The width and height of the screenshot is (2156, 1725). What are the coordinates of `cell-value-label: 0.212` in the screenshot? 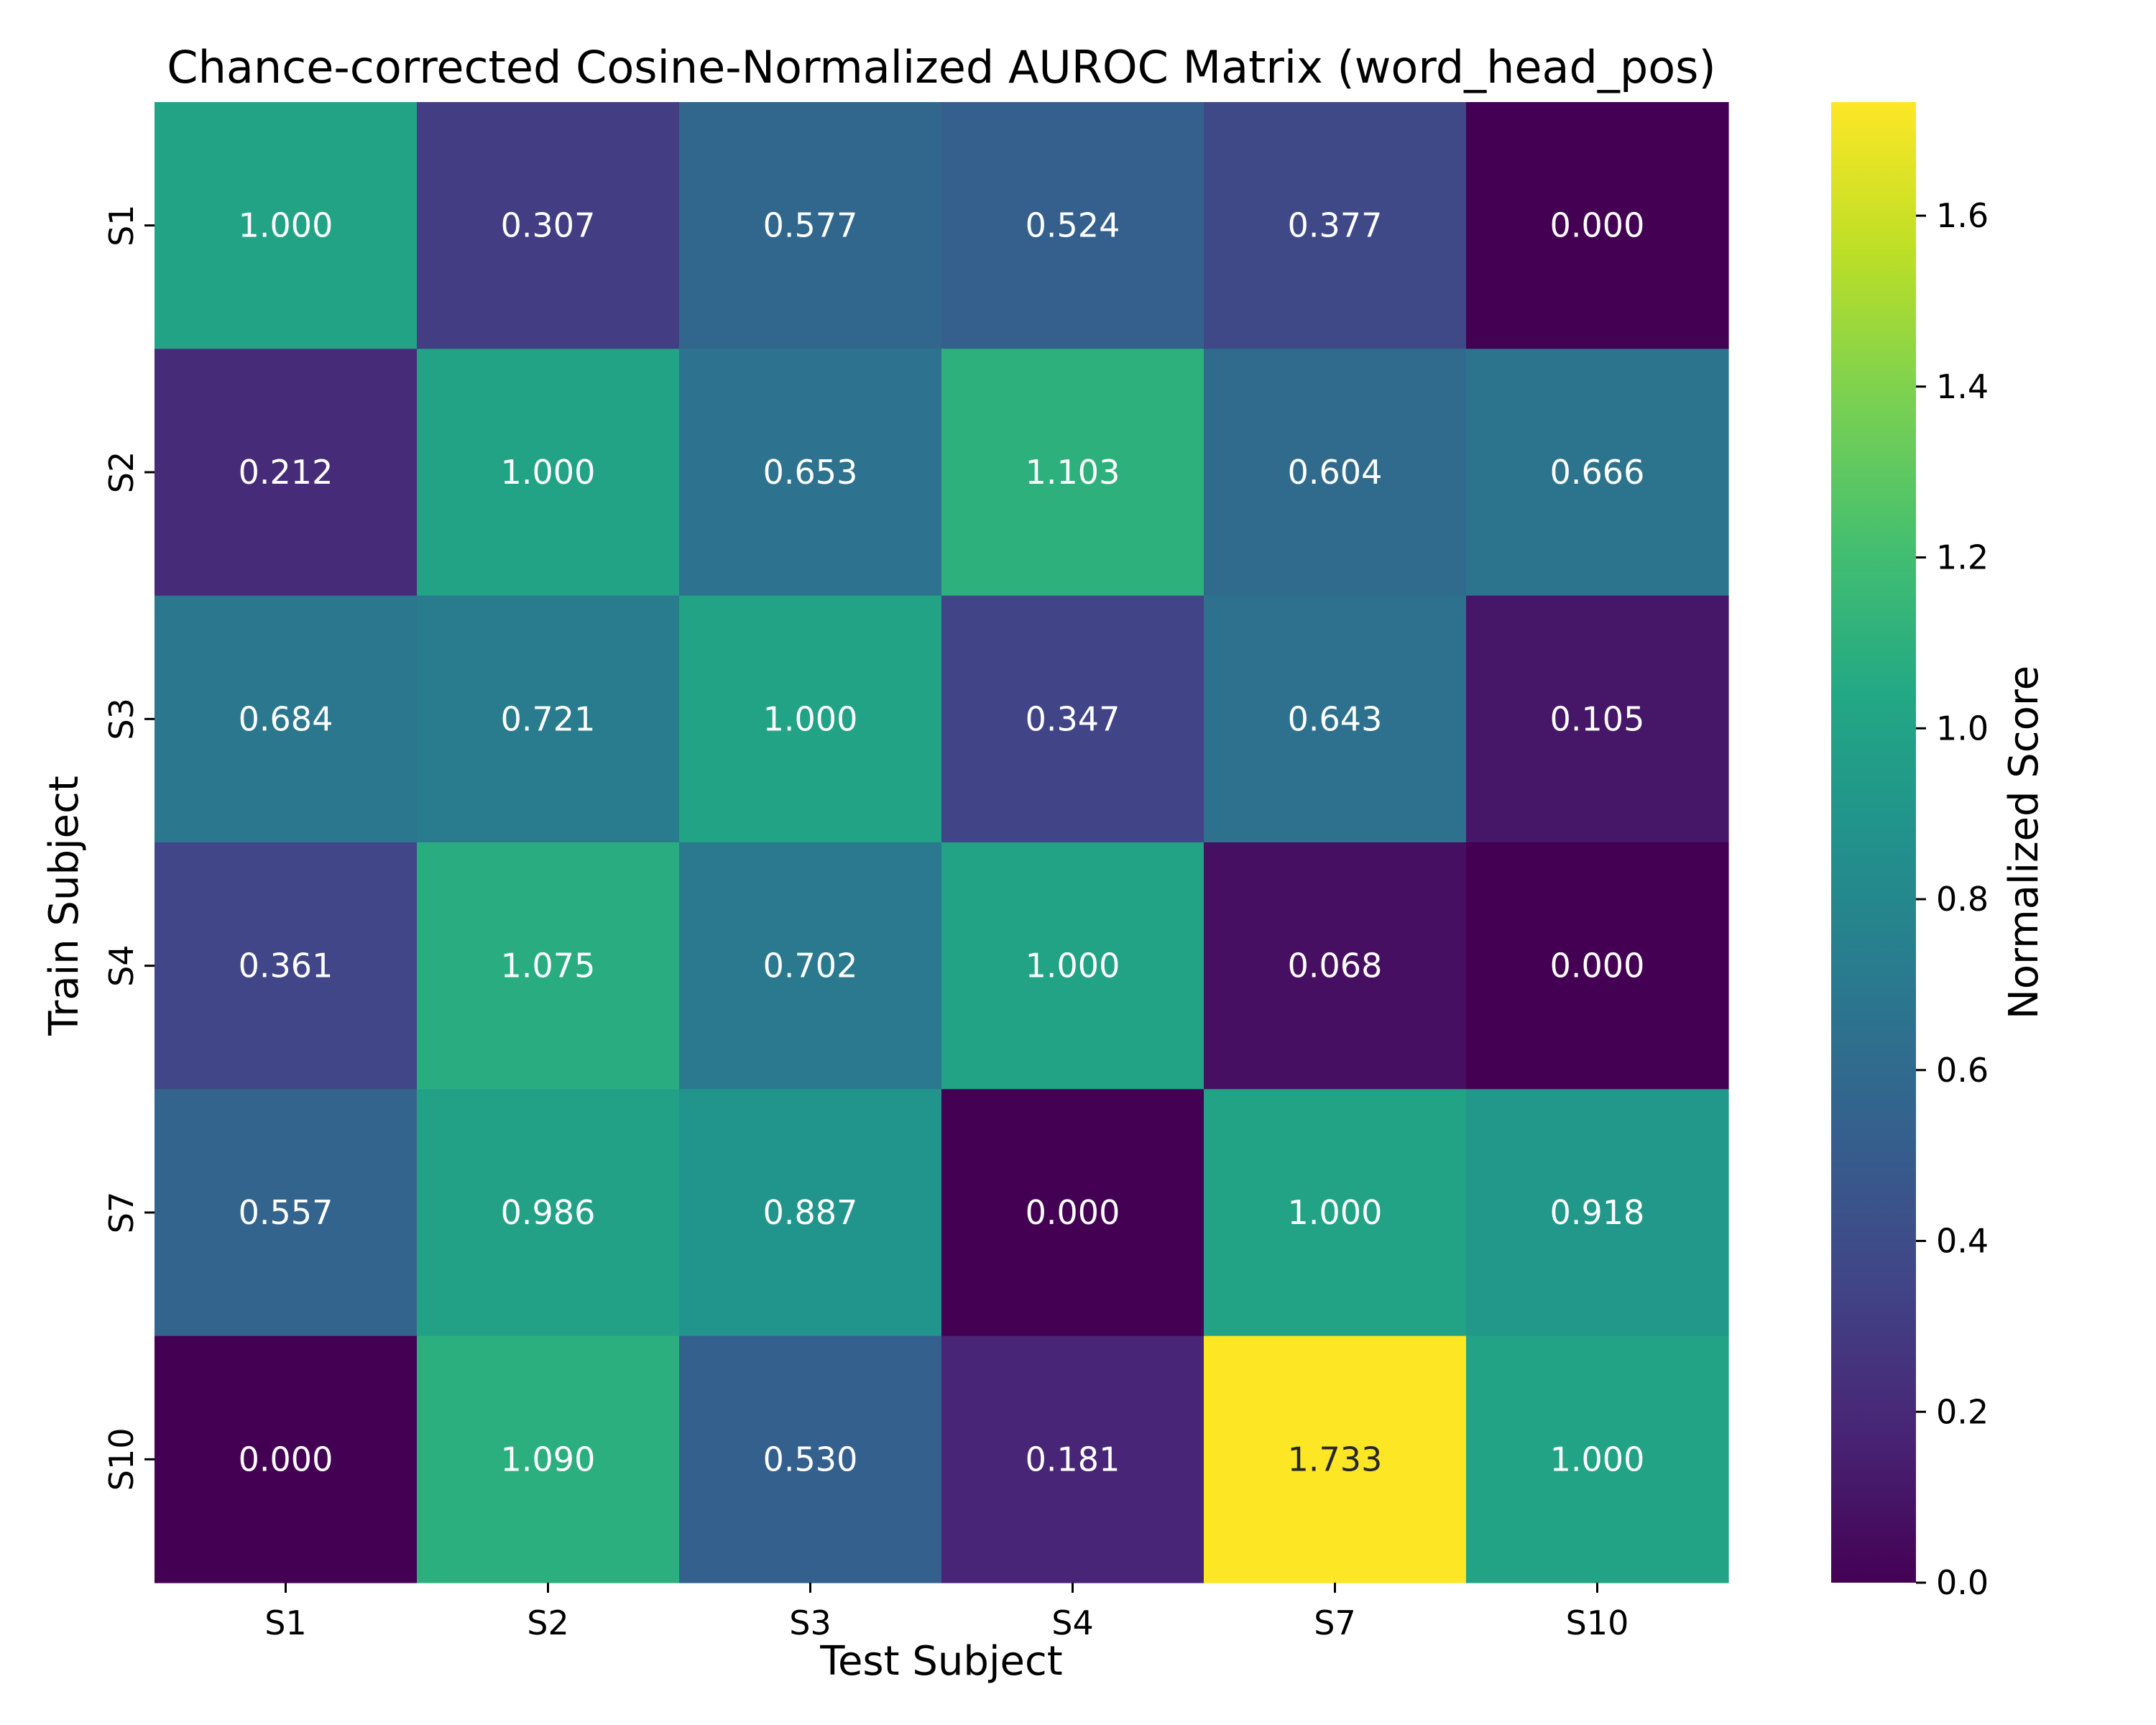 It's located at (286, 472).